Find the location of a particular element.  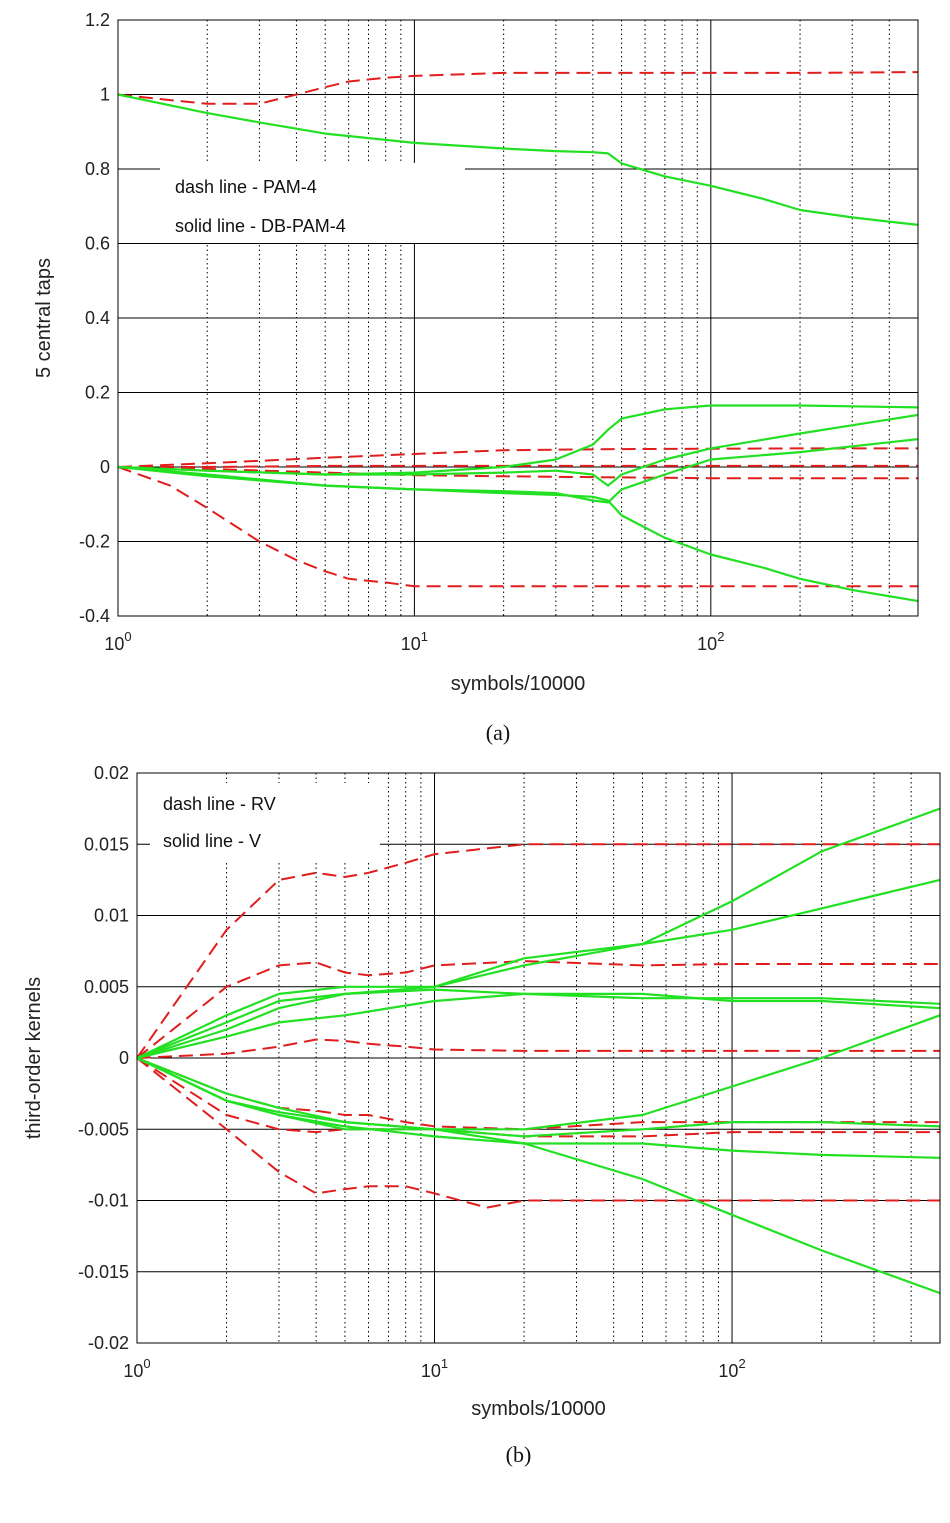

y-tick-label-1: 1 is located at coordinates (105, 95).